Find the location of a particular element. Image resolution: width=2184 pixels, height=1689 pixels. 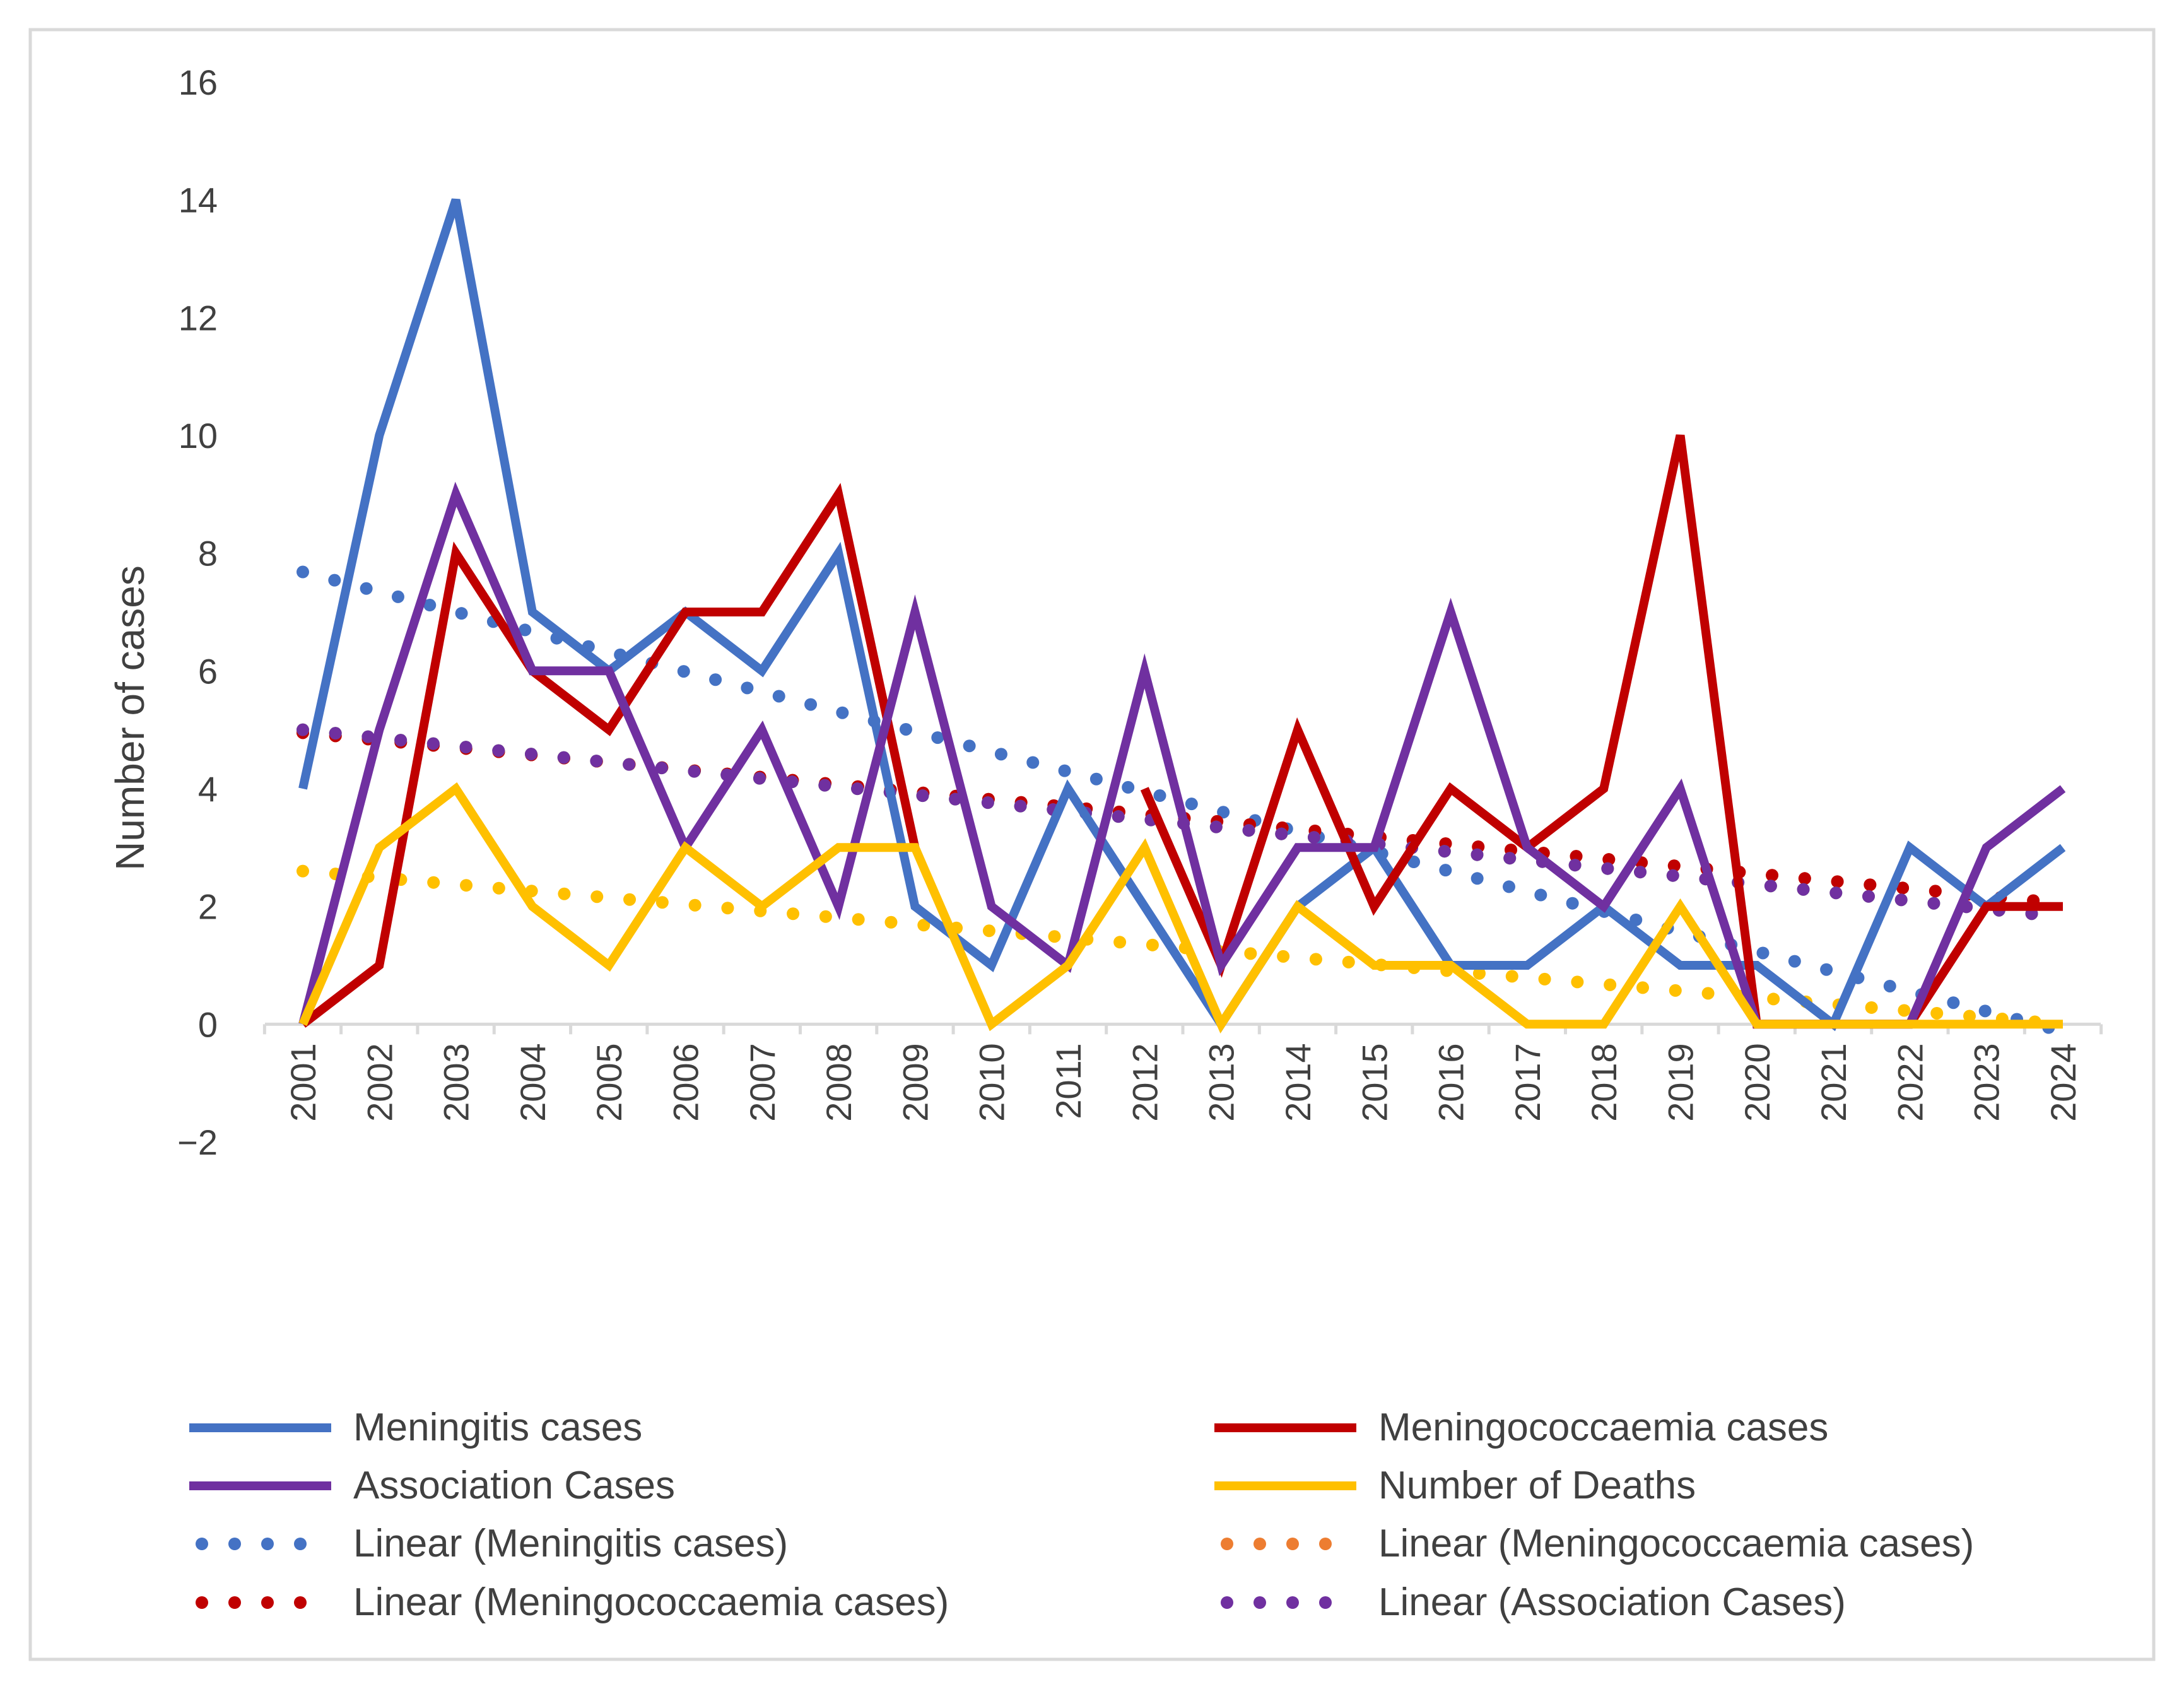

x-tick-label: 2023 is located at coordinates (1987, 1082).